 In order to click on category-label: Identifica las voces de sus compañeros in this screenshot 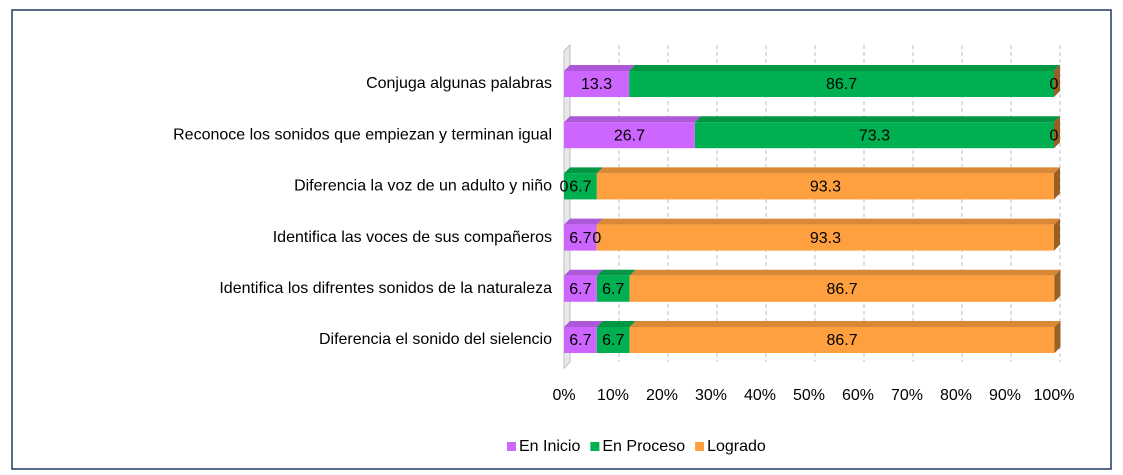, I will do `click(412, 237)`.